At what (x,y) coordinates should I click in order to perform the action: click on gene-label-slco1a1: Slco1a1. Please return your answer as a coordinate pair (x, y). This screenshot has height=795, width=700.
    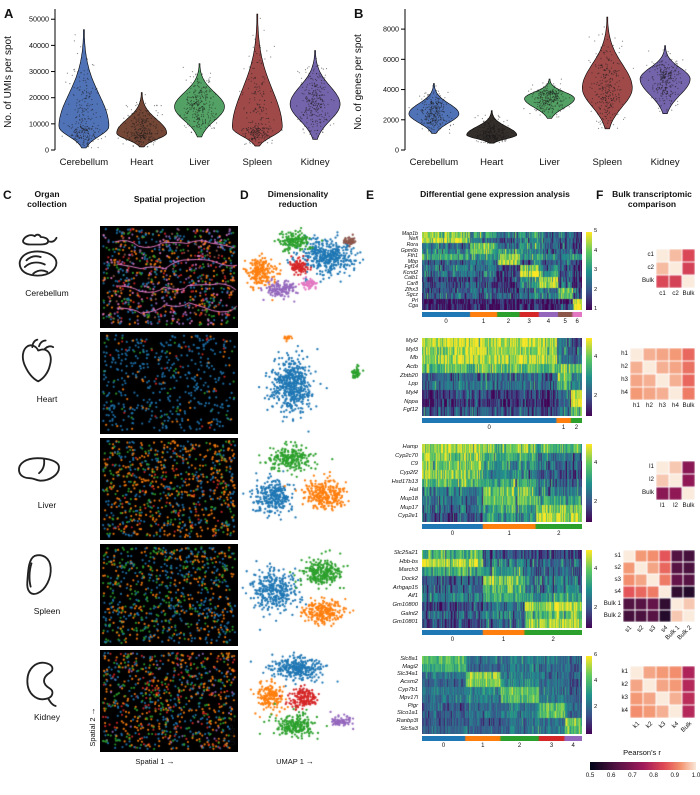
    Looking at the image, I should click on (407, 713).